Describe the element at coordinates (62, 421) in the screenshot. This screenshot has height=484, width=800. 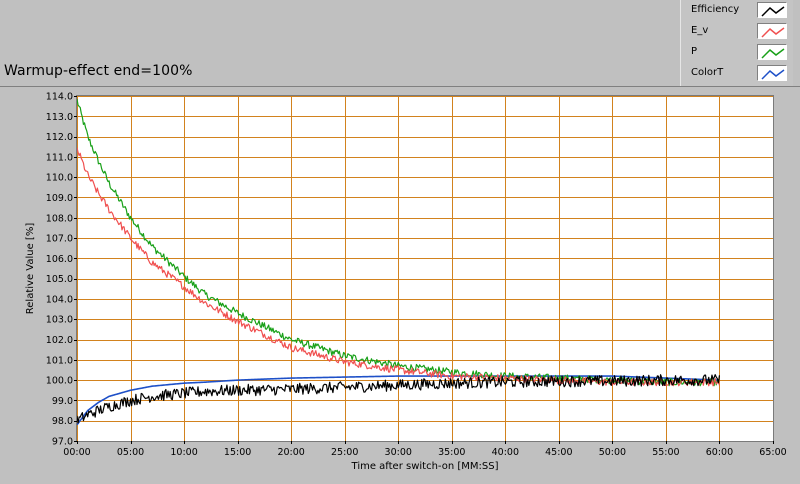
I see `y-tick-label: 98.0` at that location.